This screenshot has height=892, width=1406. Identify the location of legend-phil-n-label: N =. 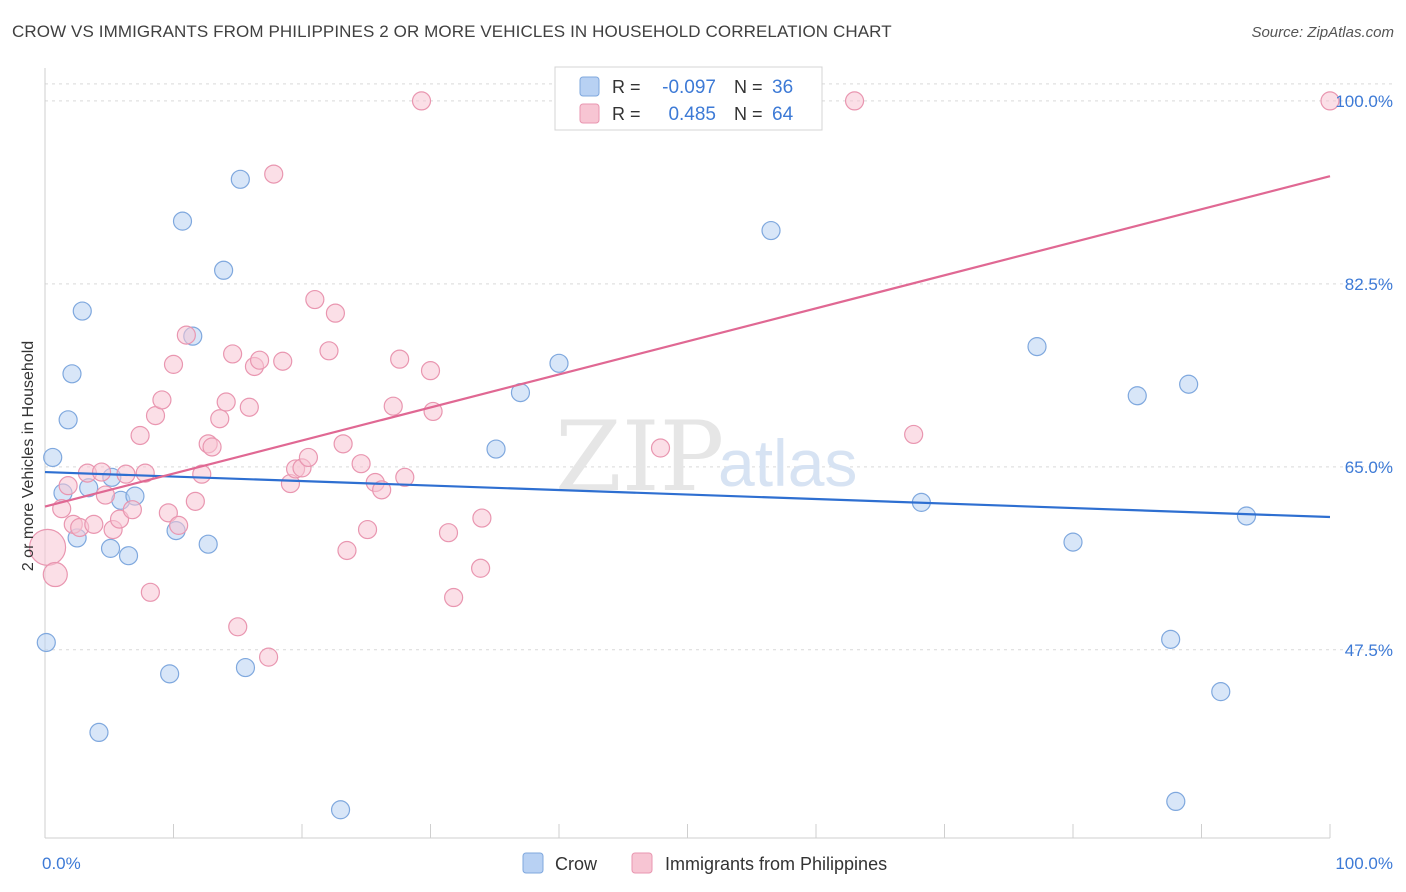
(748, 114).